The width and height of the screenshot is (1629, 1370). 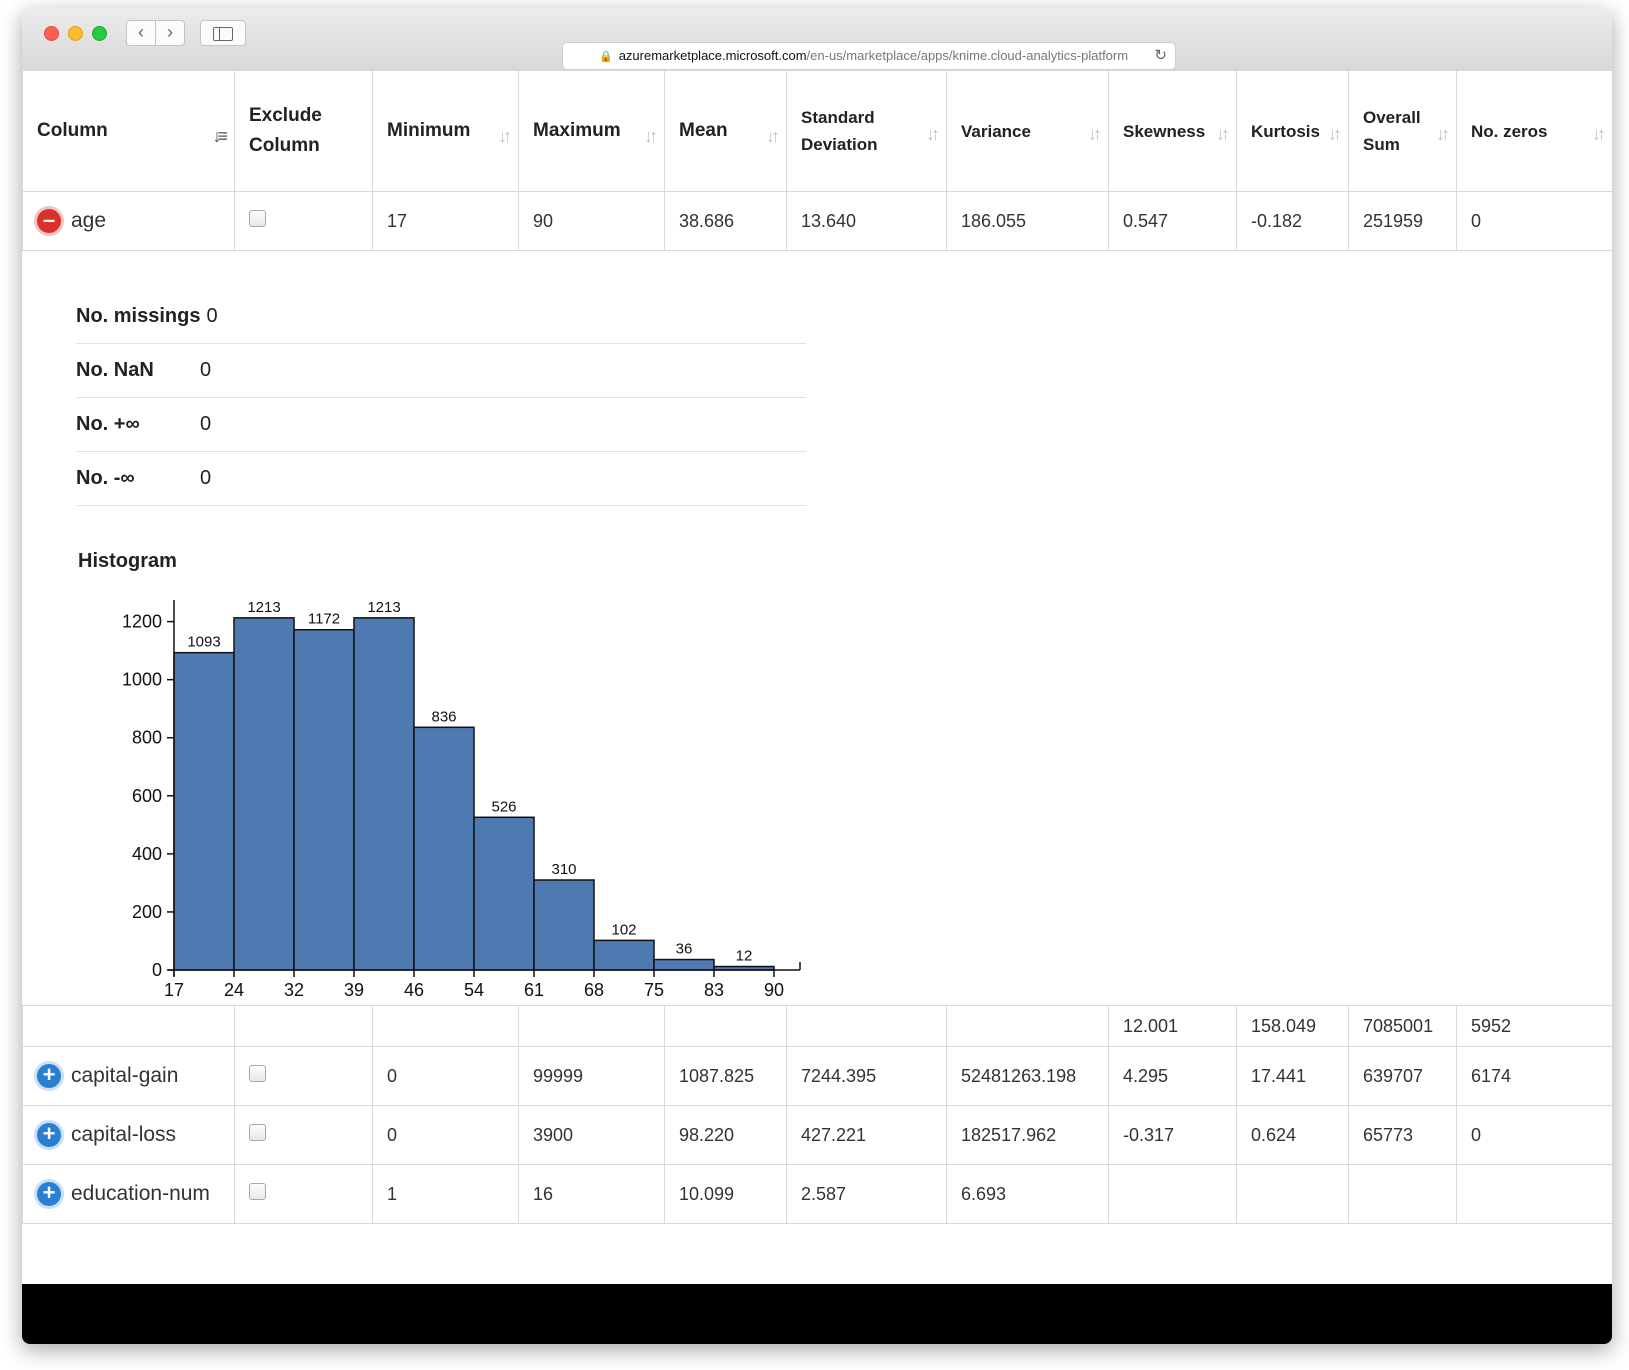 What do you see at coordinates (1292, 1076) in the screenshot?
I see `cell-kurtosis: 17.441` at bounding box center [1292, 1076].